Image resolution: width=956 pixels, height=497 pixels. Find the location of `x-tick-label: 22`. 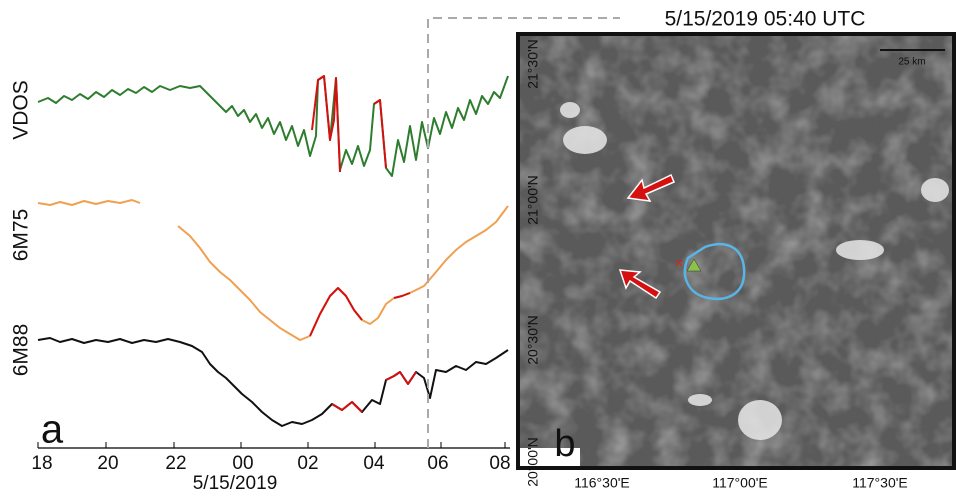

x-tick-label: 22 is located at coordinates (175, 463).